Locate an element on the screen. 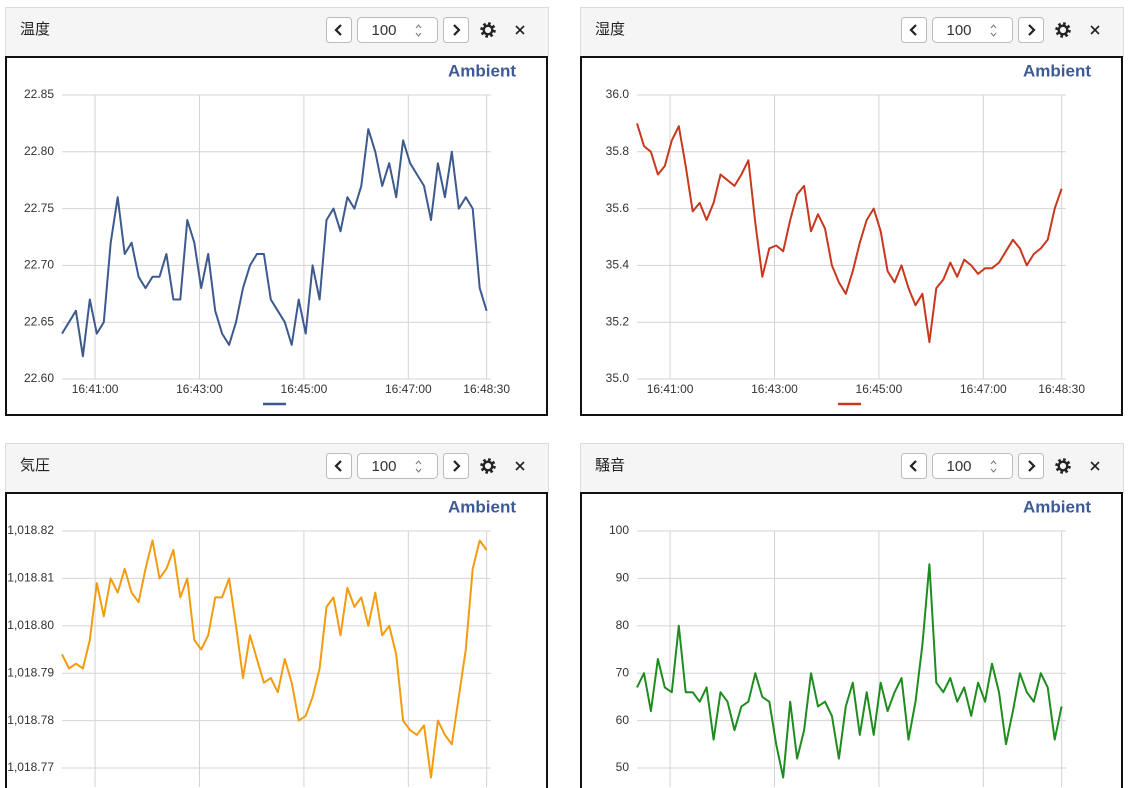 This screenshot has height=788, width=1129. y-tick-label: 1,018.77 is located at coordinates (30, 767).